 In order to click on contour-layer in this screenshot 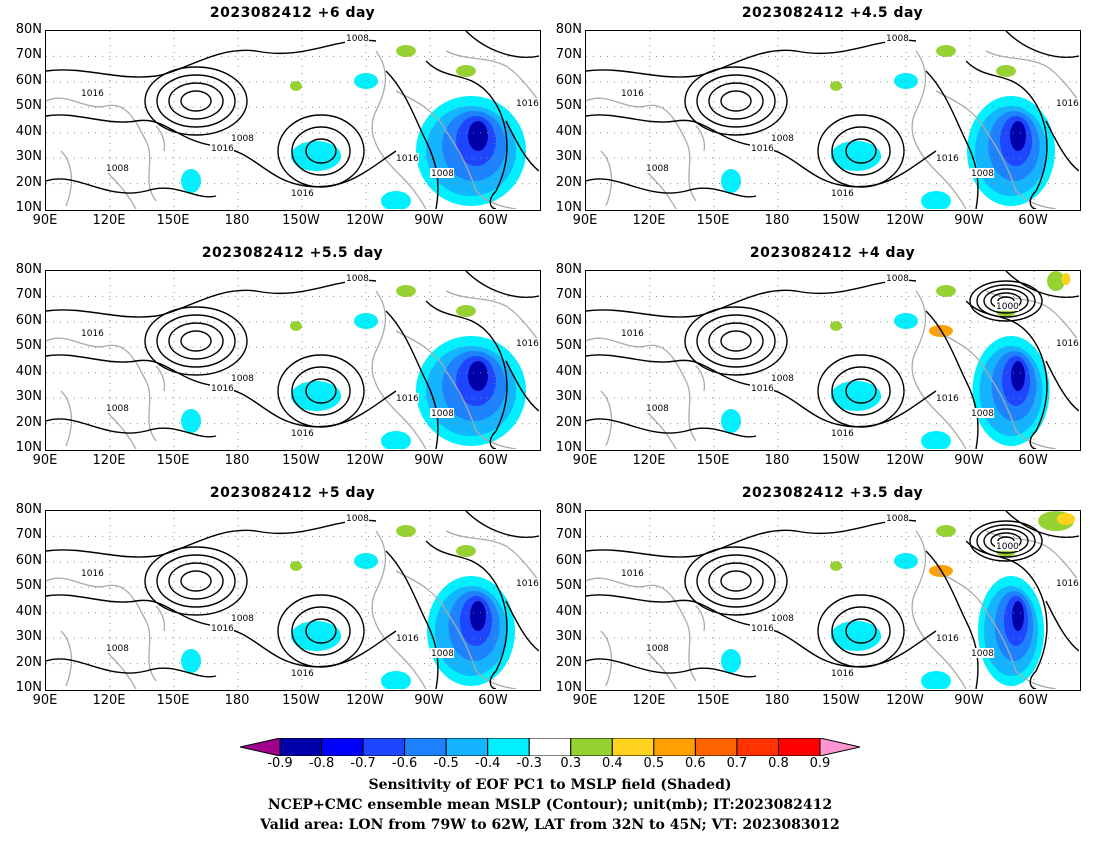, I will do `click(292, 360)`.